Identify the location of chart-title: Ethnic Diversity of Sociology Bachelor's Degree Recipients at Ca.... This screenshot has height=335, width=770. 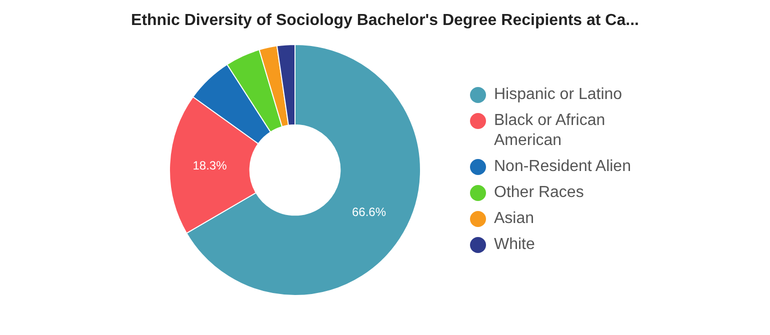
(385, 21).